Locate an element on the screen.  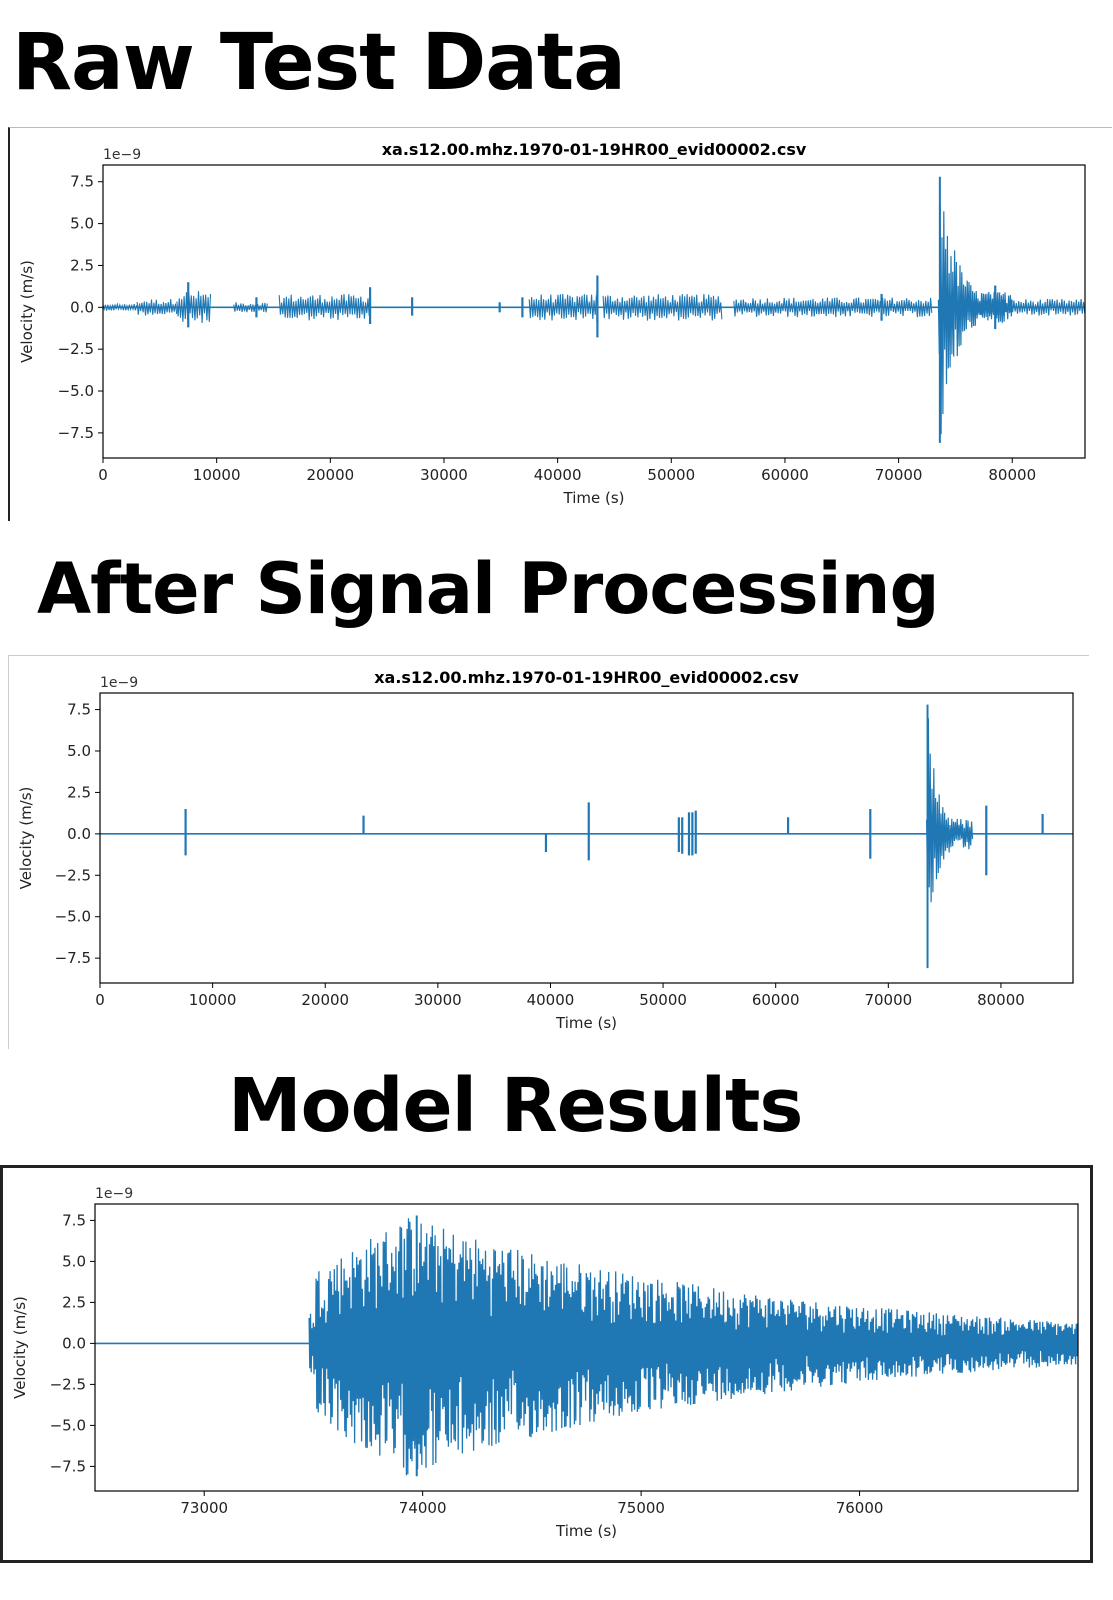
heading-after-signal-processing: After Signal Processing is located at coordinates (488, 589).